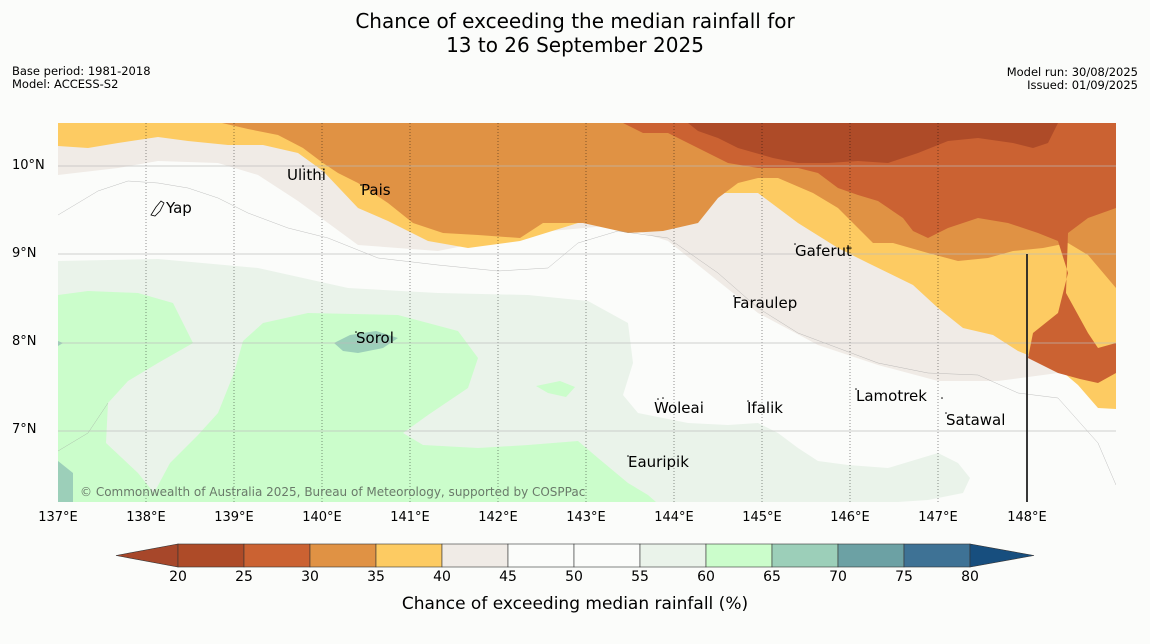 The height and width of the screenshot is (644, 1150). What do you see at coordinates (838, 577) in the screenshot?
I see `colorbar-tick-label: 70` at bounding box center [838, 577].